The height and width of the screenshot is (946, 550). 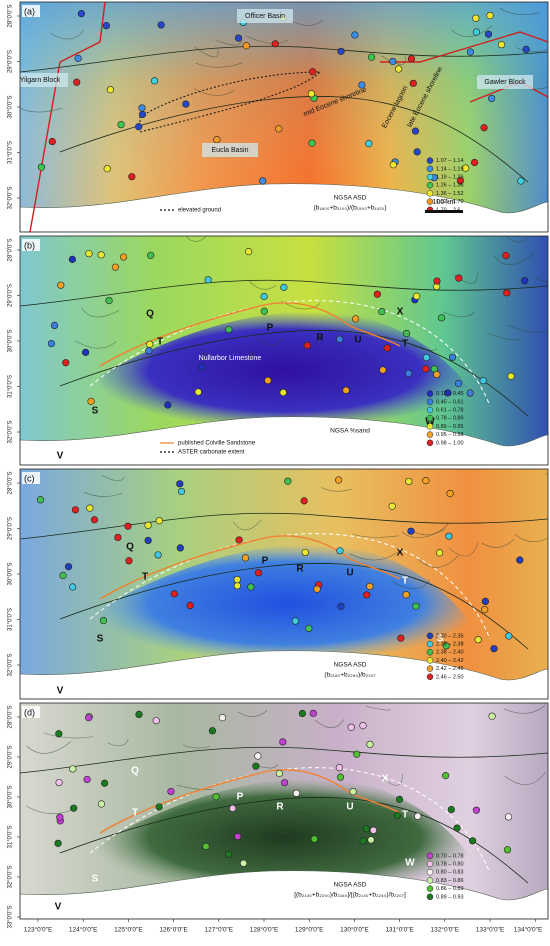 I want to click on lat-tick-label: 28°0'0"S, so click(x=11, y=15).